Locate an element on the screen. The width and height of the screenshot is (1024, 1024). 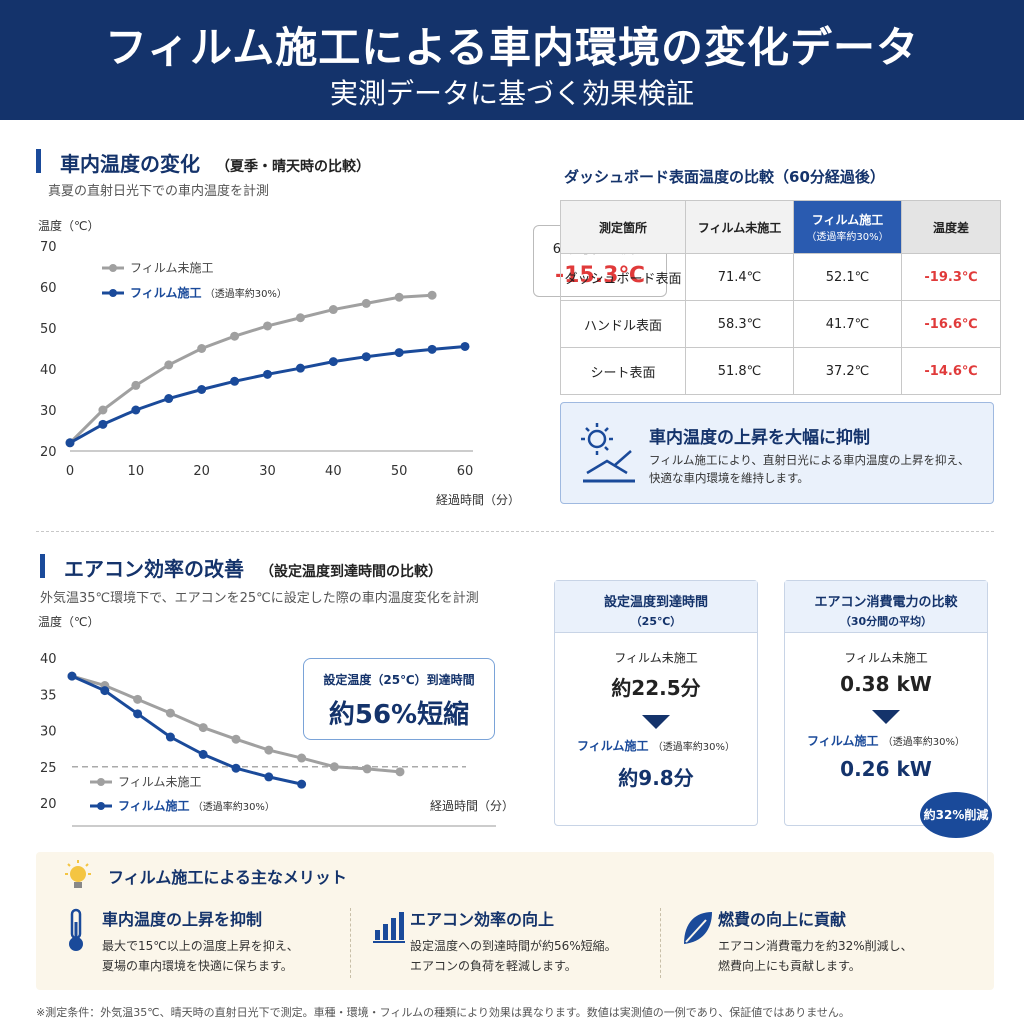
x-tick-label: 0 is located at coordinates (70, 471).